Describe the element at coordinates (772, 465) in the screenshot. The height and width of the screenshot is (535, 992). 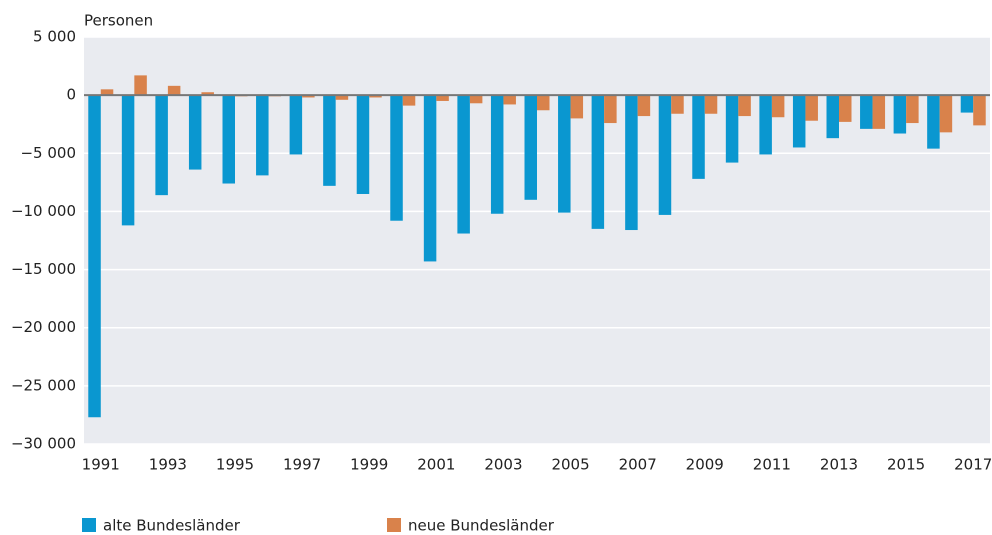
I see `x-tick-label: 2011` at that location.